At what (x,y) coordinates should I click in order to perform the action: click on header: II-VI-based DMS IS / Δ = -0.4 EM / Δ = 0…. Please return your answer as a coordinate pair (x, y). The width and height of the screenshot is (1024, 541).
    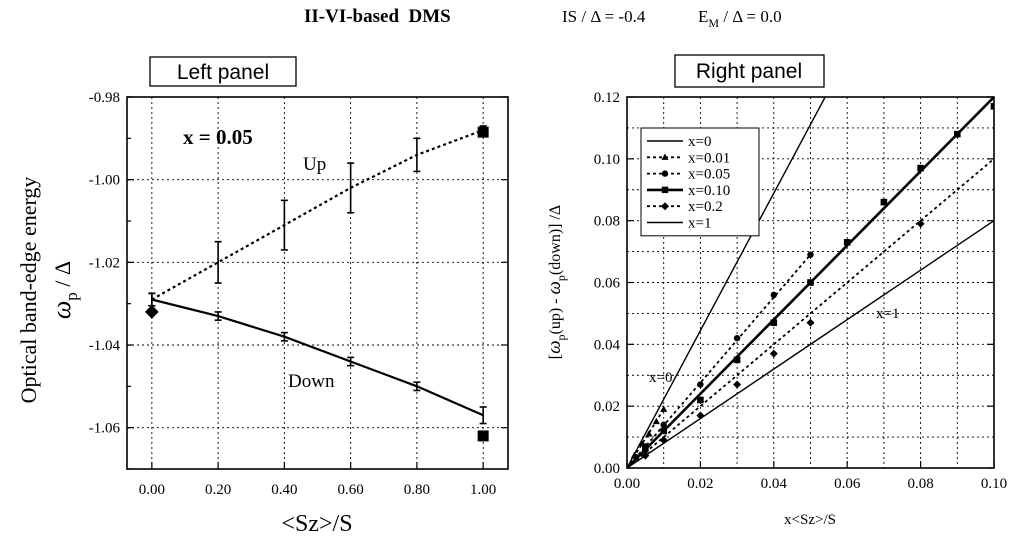
    Looking at the image, I should click on (543, 18).